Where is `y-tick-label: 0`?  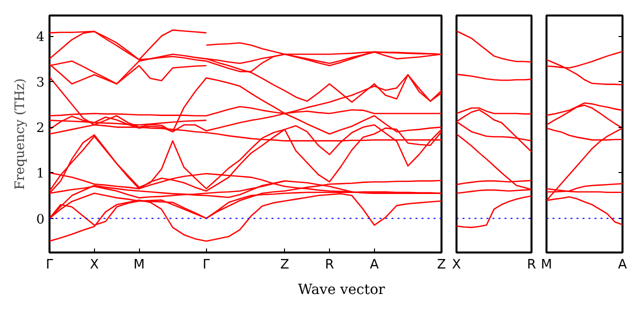
y-tick-label: 0 is located at coordinates (40, 220).